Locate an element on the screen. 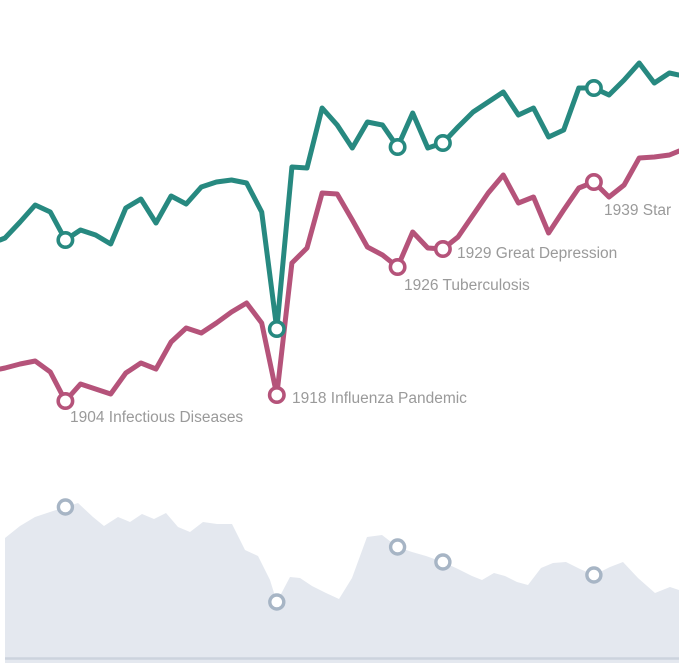 The width and height of the screenshot is (679, 663). annotation-label-3: 1929 Great Depression is located at coordinates (537, 253).